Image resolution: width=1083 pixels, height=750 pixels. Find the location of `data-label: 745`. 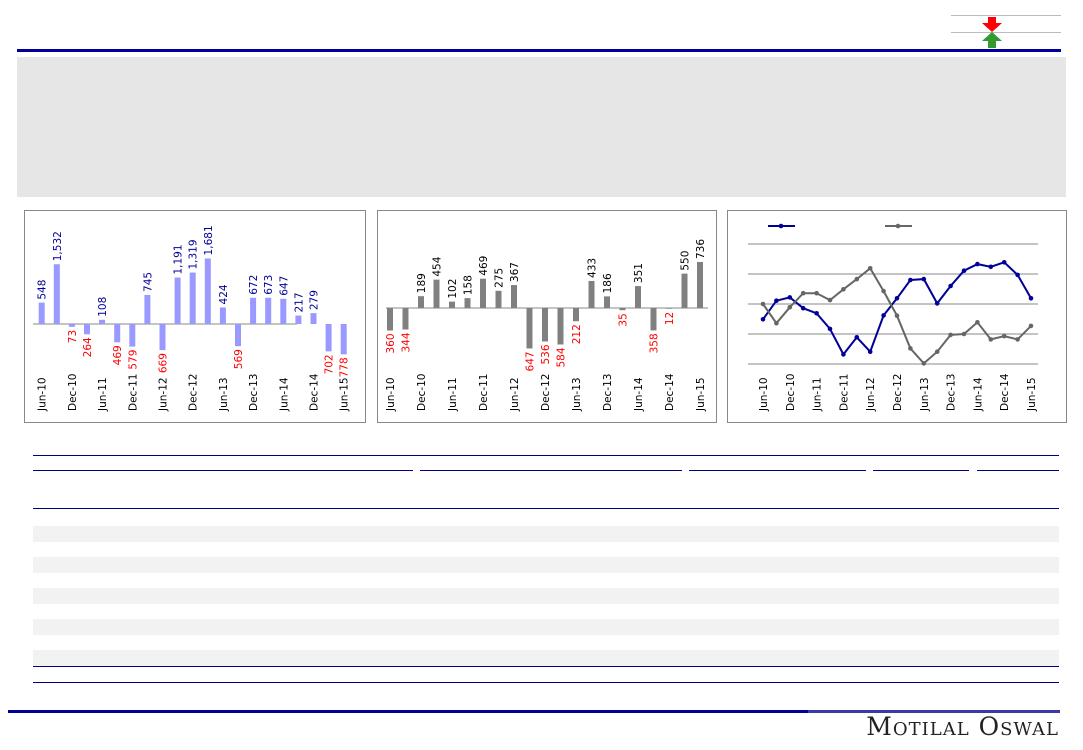

data-label: 745 is located at coordinates (148, 282).